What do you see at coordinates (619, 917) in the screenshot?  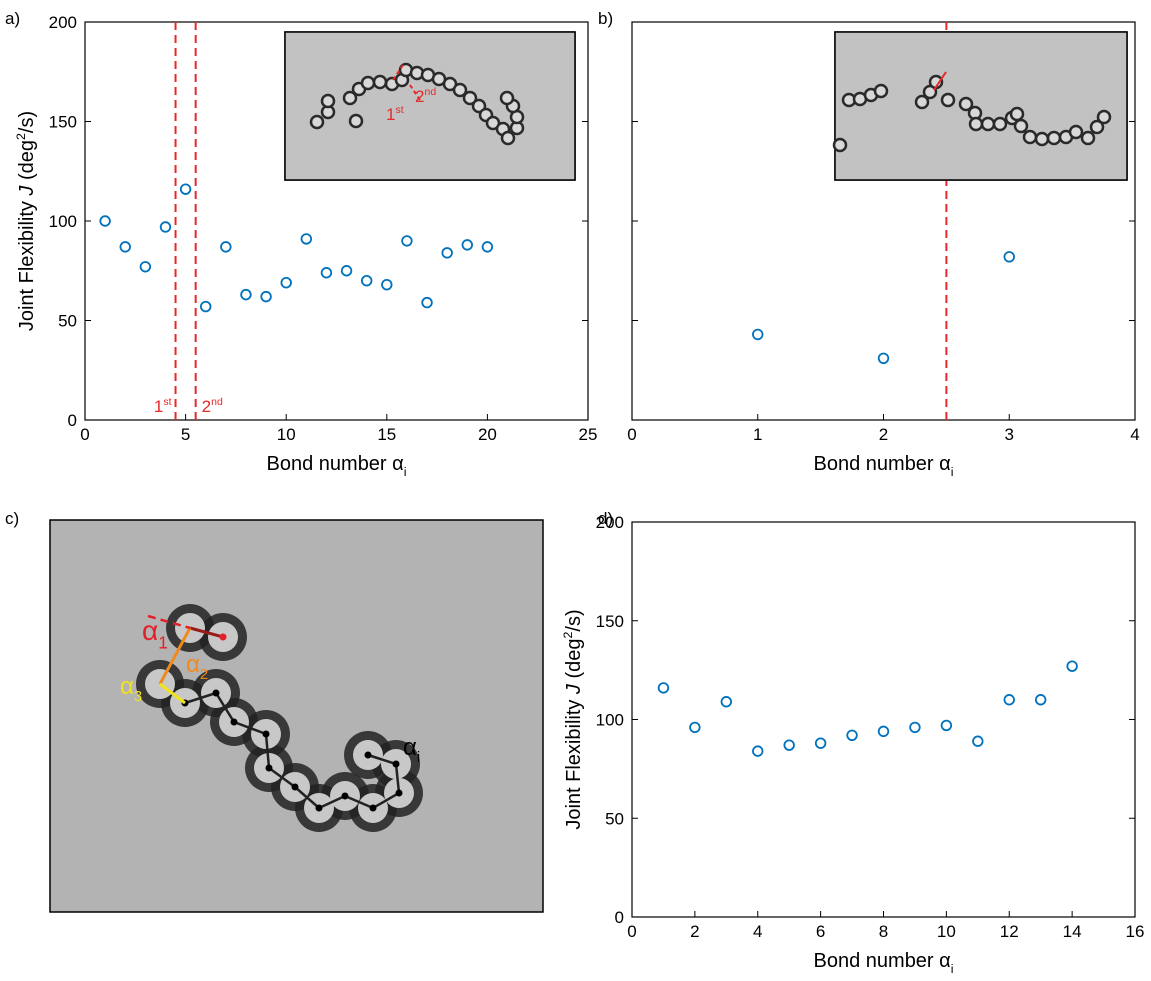 I see `y-tick-label: 0` at bounding box center [619, 917].